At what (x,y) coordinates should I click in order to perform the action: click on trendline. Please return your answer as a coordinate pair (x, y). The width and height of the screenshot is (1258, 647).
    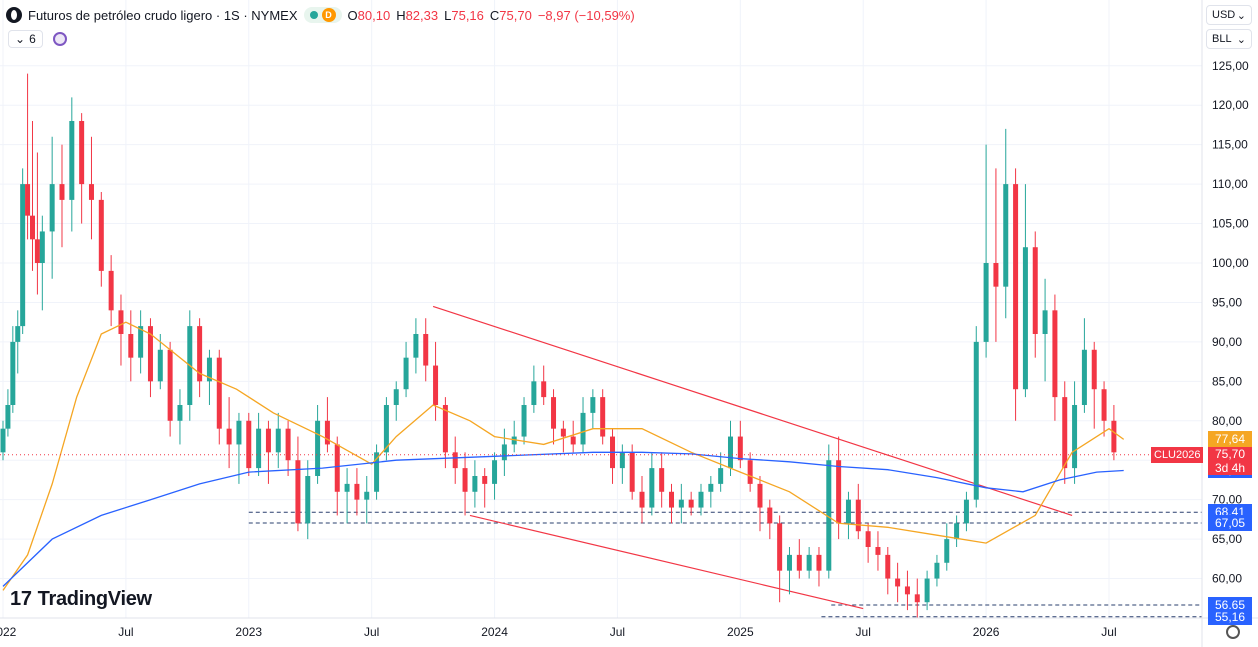
    Looking at the image, I should click on (666, 562).